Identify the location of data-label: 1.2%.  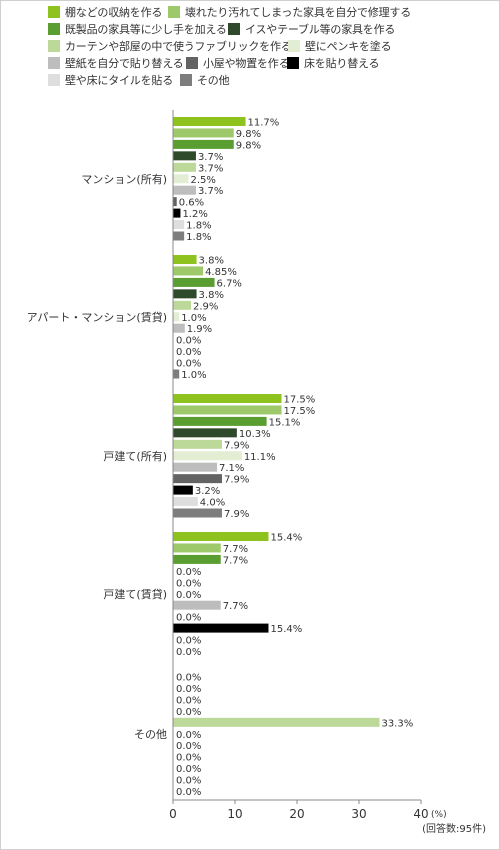
(194, 214).